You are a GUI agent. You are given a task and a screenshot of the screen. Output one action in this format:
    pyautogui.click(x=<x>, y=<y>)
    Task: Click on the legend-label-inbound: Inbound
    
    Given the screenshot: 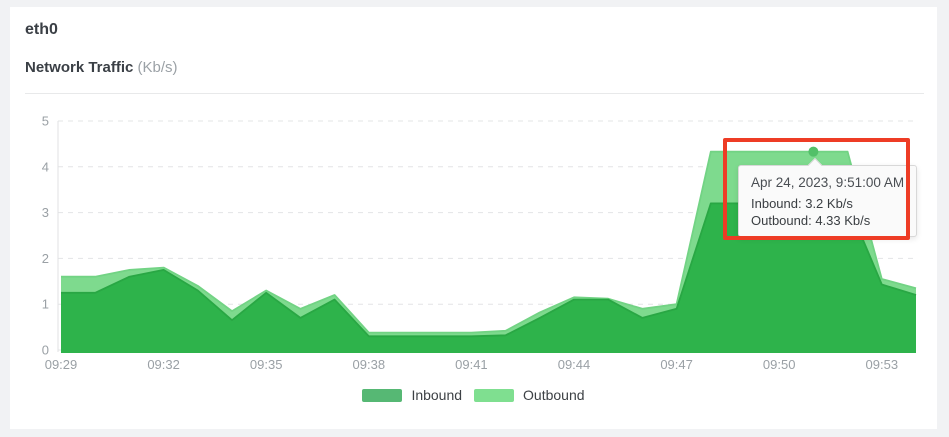 What is the action you would take?
    pyautogui.click(x=437, y=395)
    